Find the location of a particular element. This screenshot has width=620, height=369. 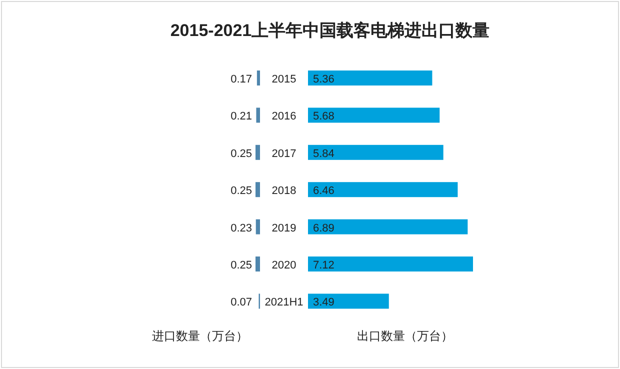

data-label: 5.68 is located at coordinates (323, 116).